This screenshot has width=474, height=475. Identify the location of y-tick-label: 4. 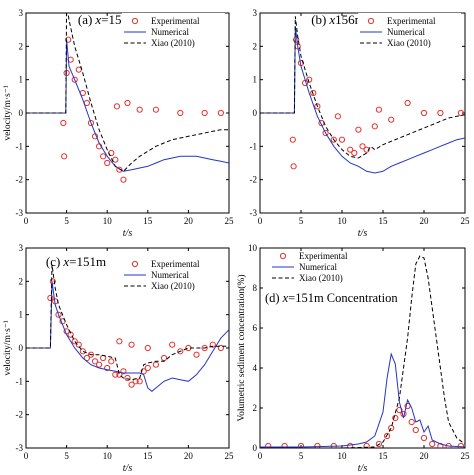
(255, 368).